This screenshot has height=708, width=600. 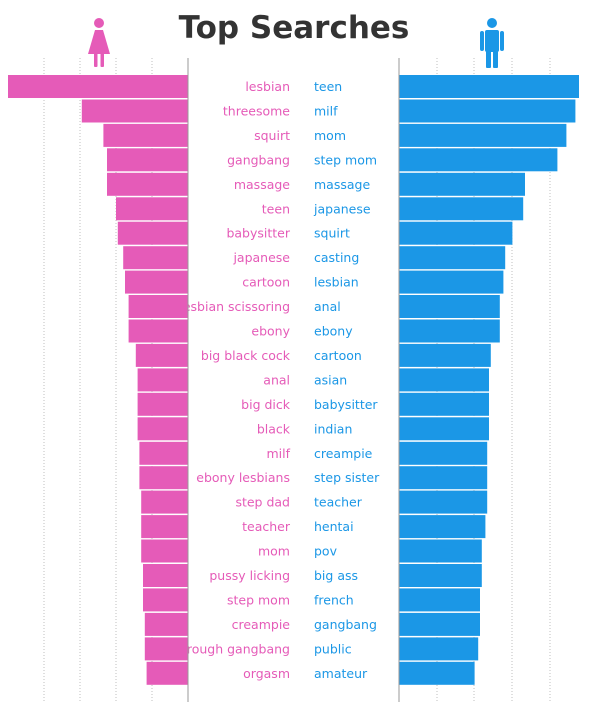 What do you see at coordinates (272, 135) in the screenshot?
I see `female-label-3: squirt` at bounding box center [272, 135].